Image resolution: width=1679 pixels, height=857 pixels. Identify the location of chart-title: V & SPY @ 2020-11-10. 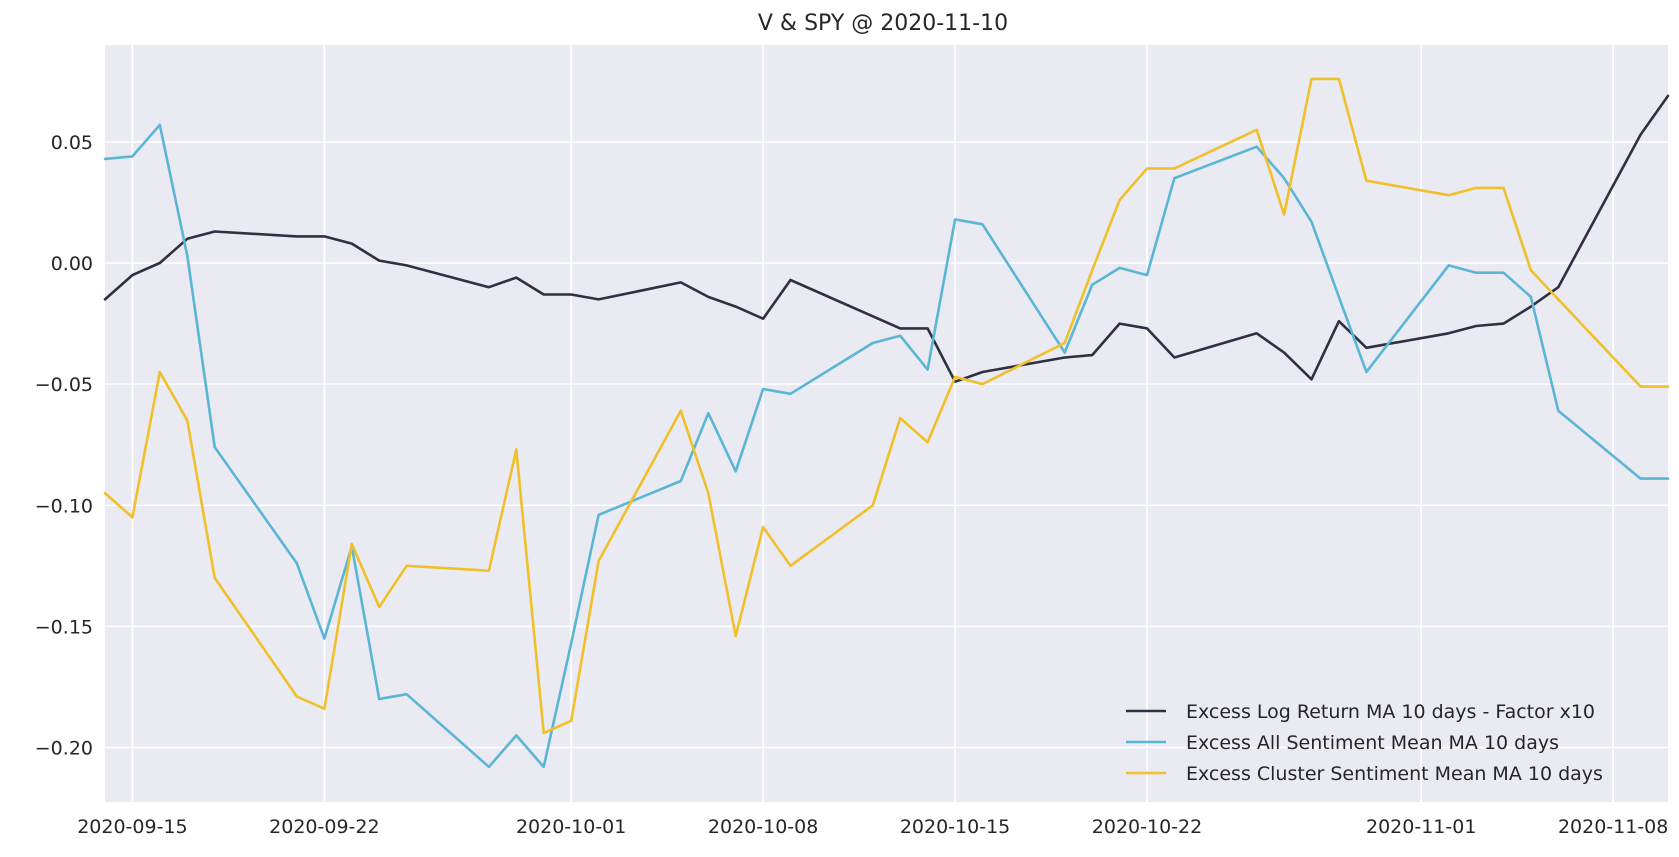
(883, 23).